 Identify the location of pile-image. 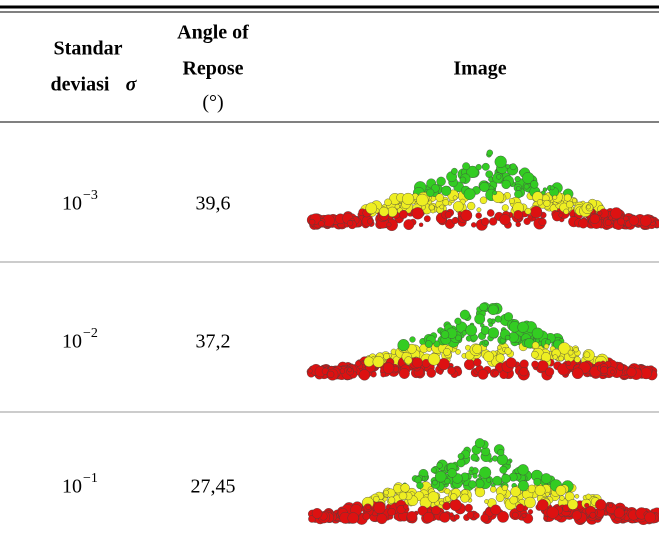
(483, 482).